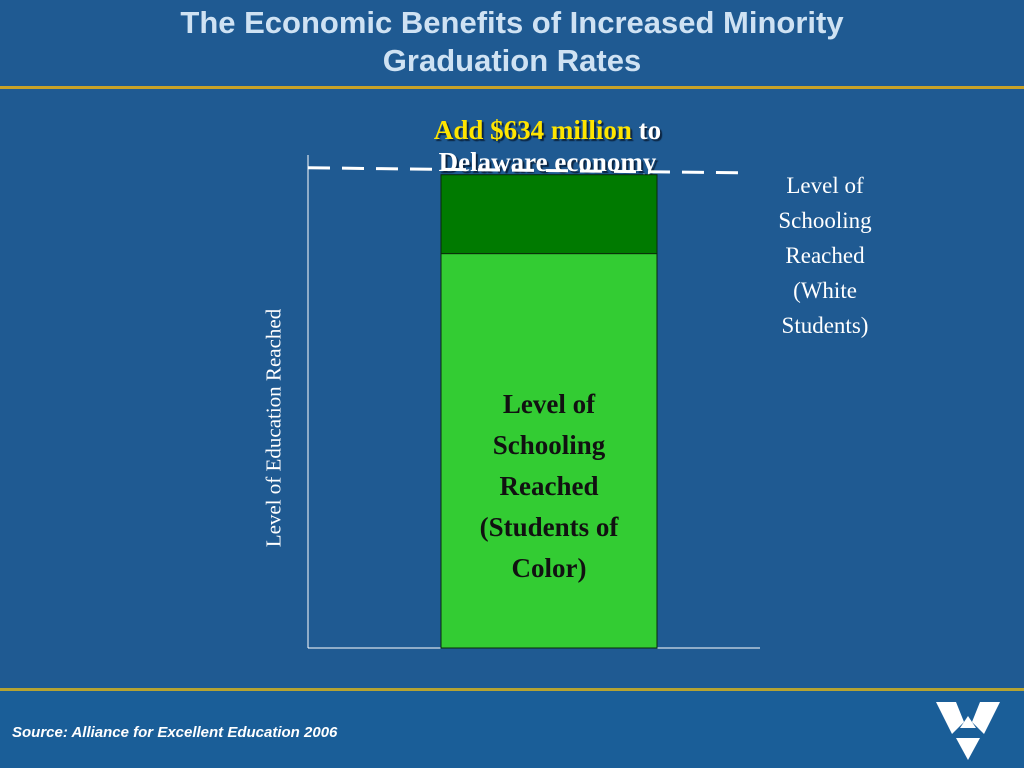 The width and height of the screenshot is (1024, 768). Describe the element at coordinates (646, 130) in the screenshot. I see `subtitle-rest: to` at that location.